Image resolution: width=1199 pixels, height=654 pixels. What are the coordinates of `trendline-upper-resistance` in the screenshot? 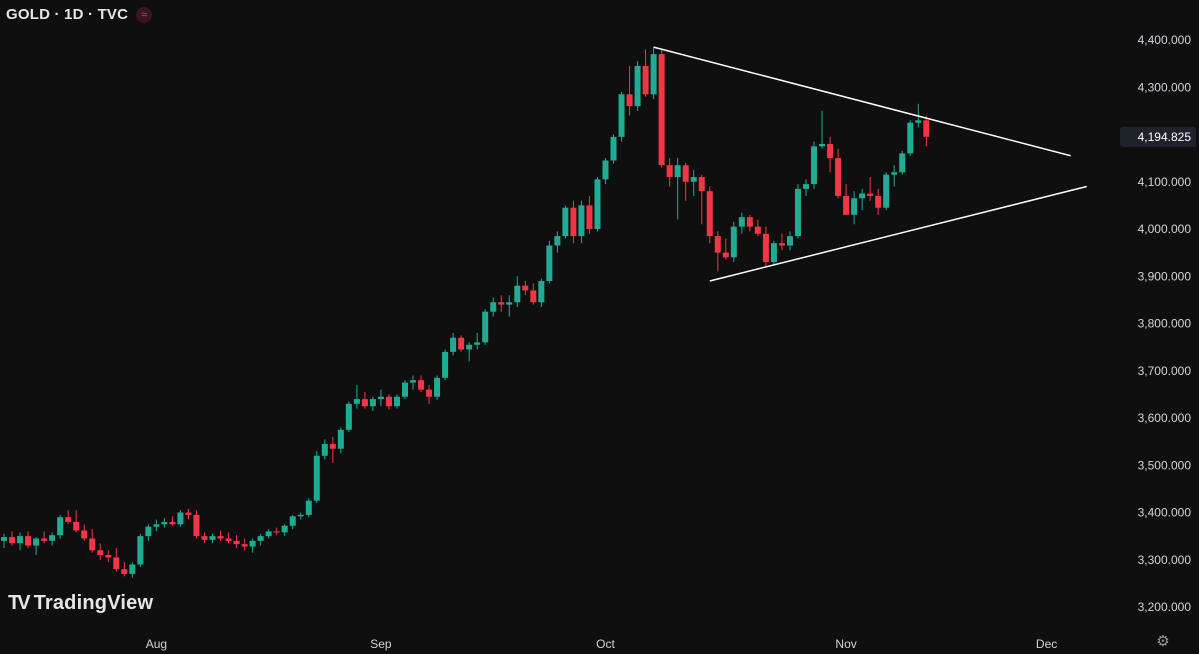 It's located at (862, 101).